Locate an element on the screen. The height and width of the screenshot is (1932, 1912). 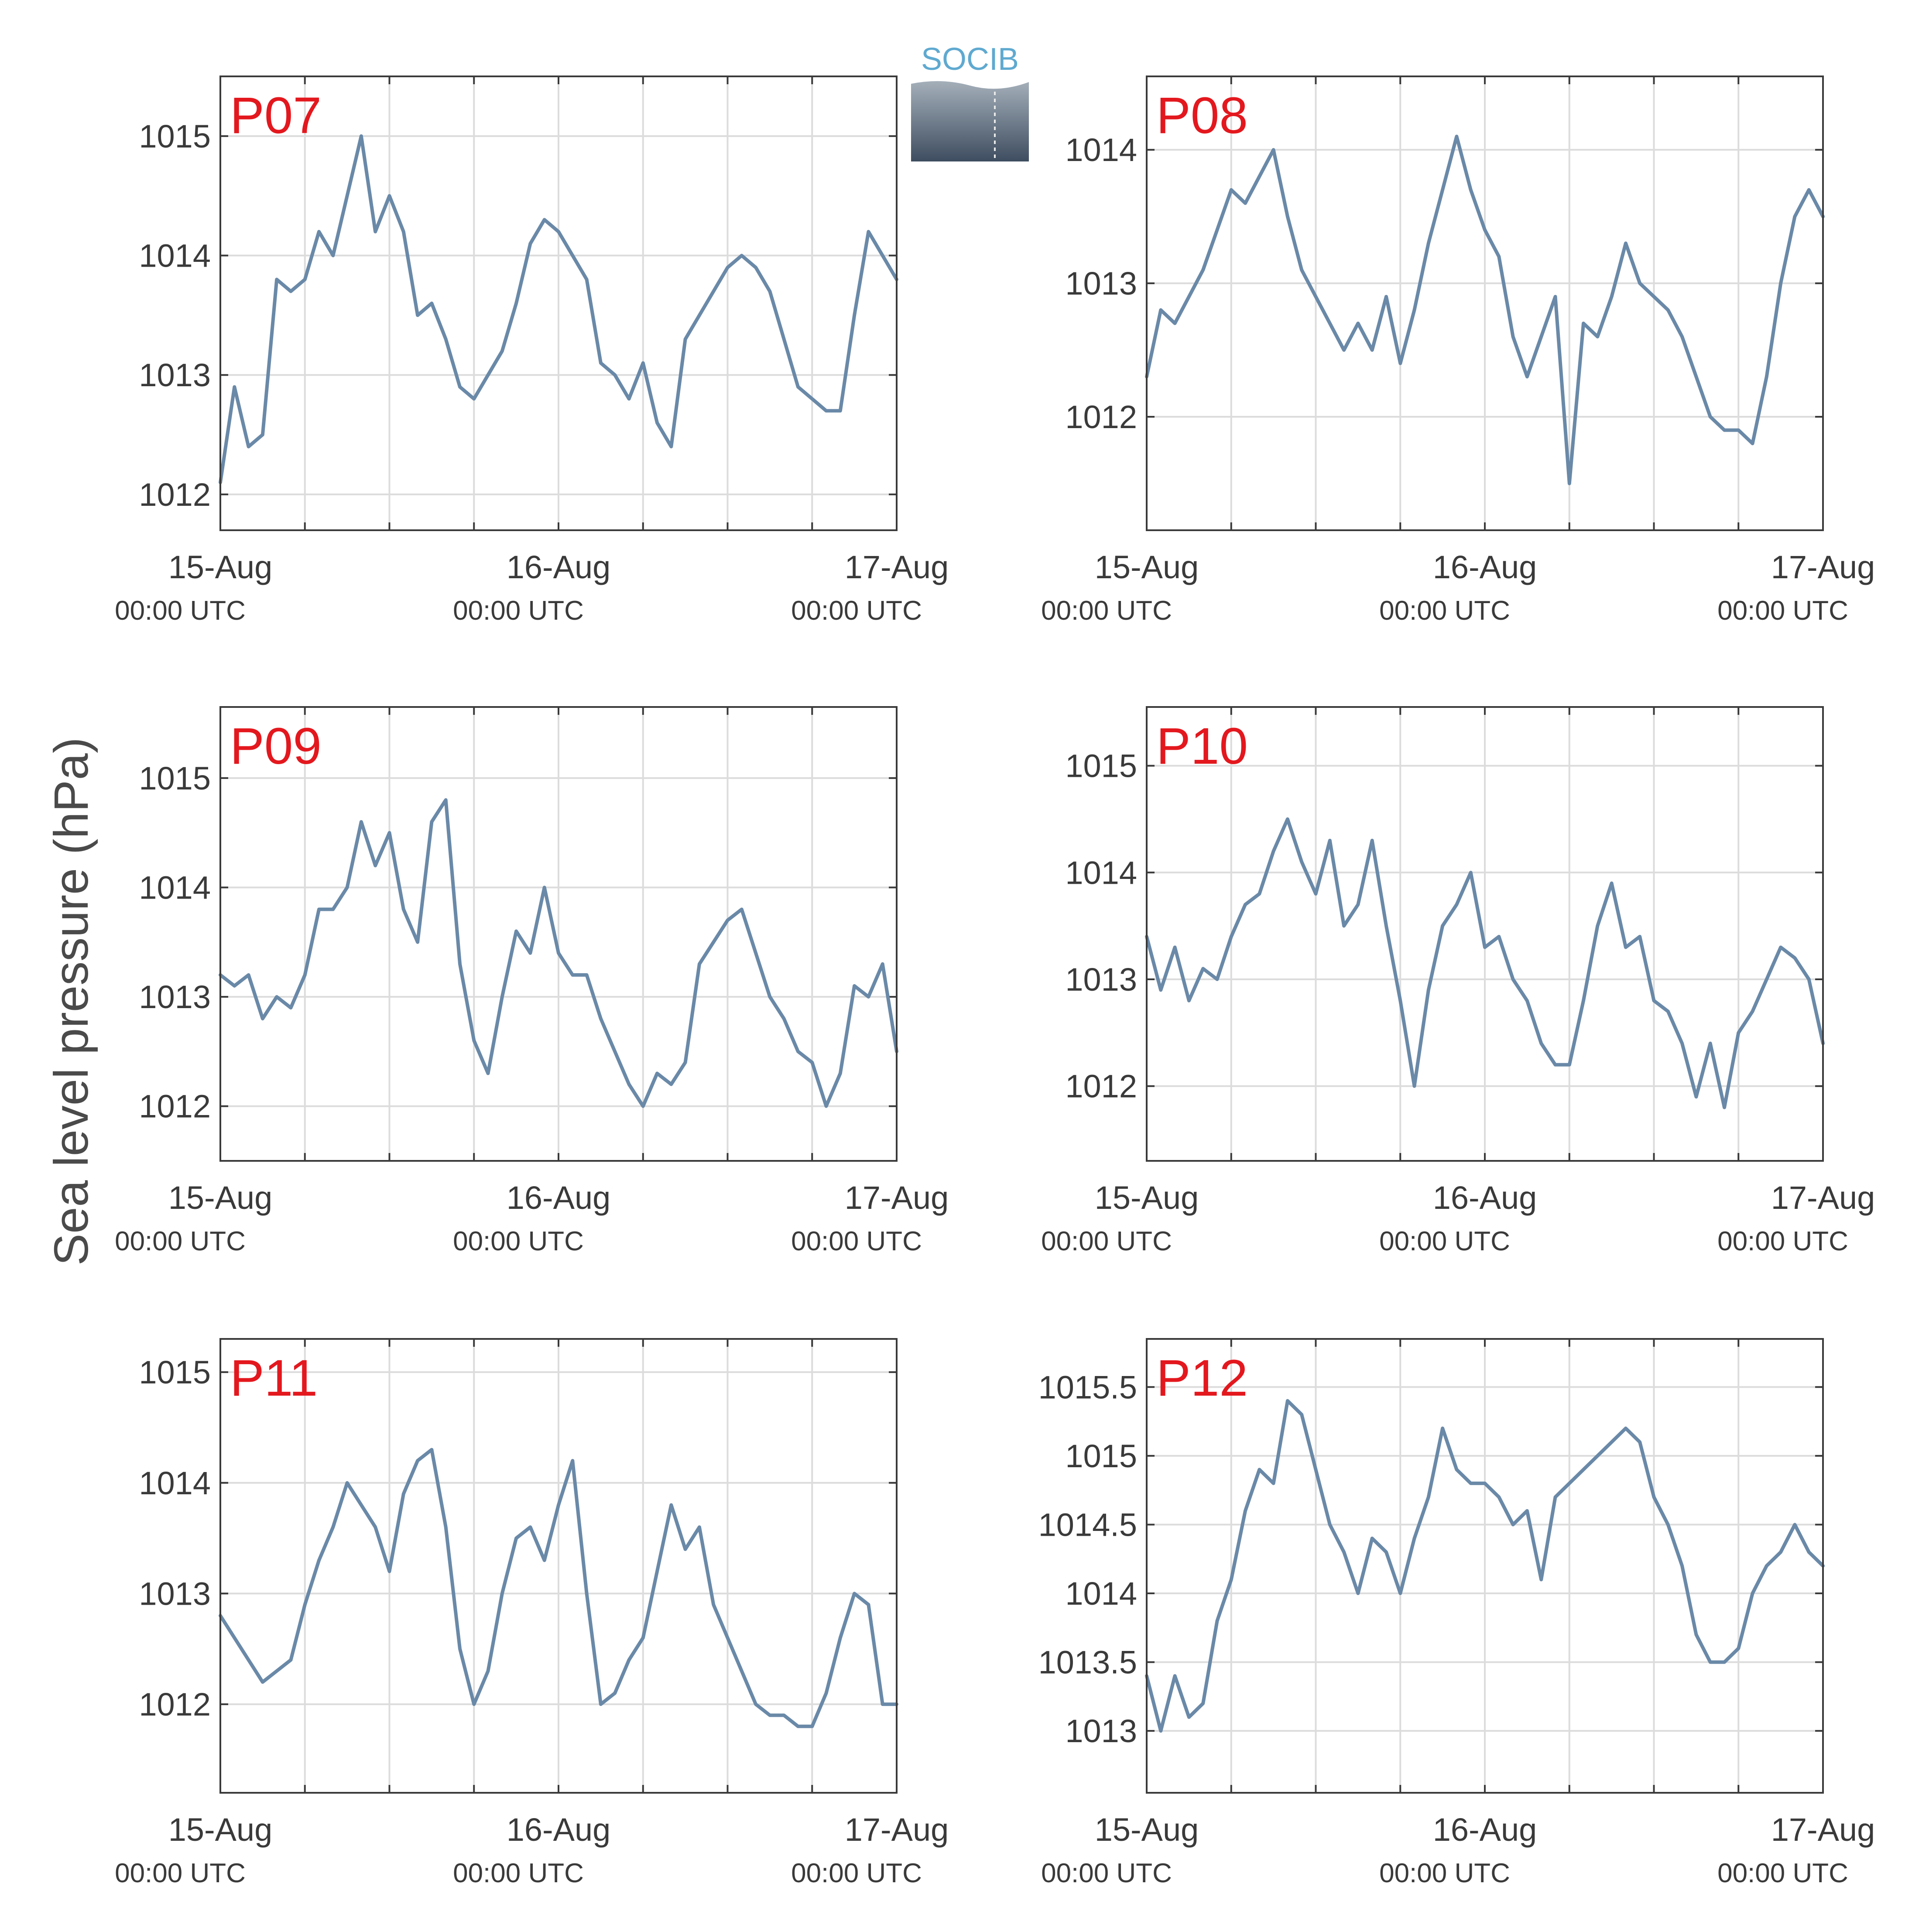
y-tick-label: 1015.5 is located at coordinates (1087, 1387).